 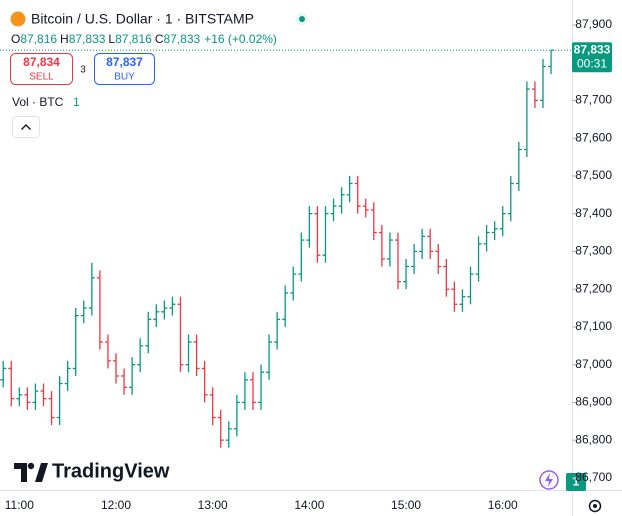 What do you see at coordinates (116, 505) in the screenshot?
I see `x-tick-label: 12:00` at bounding box center [116, 505].